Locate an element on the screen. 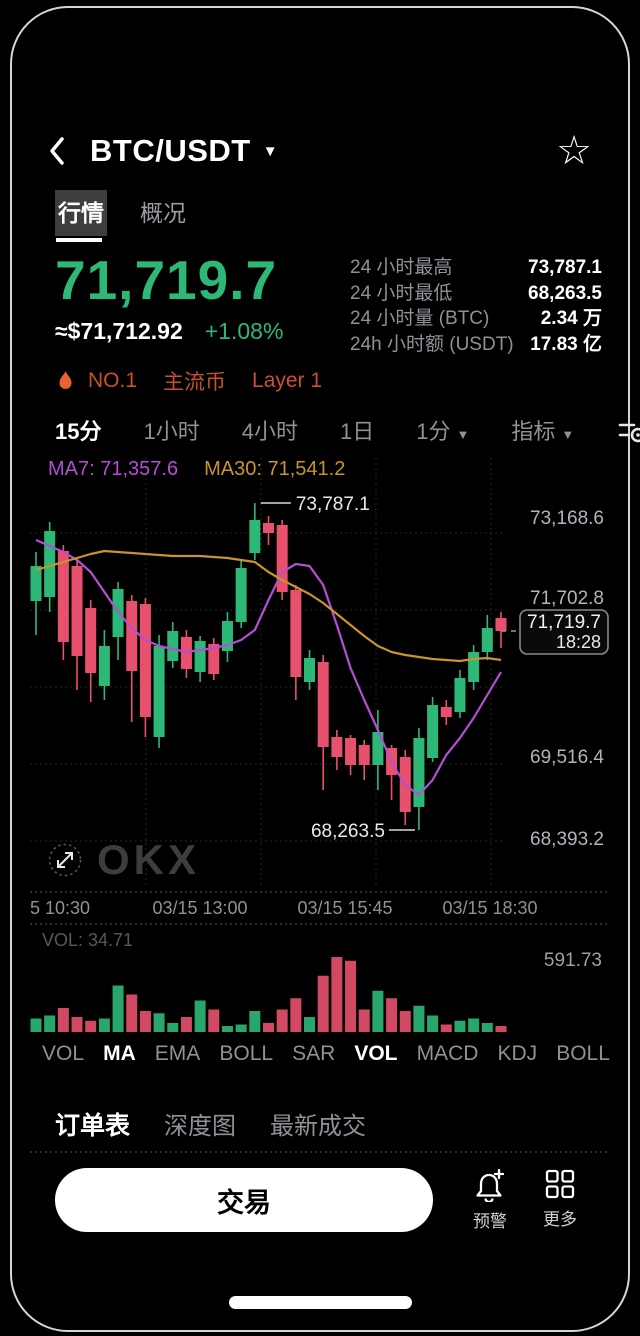 This screenshot has width=640, height=1336. market-tabs: 行情 概况 is located at coordinates (122, 216).